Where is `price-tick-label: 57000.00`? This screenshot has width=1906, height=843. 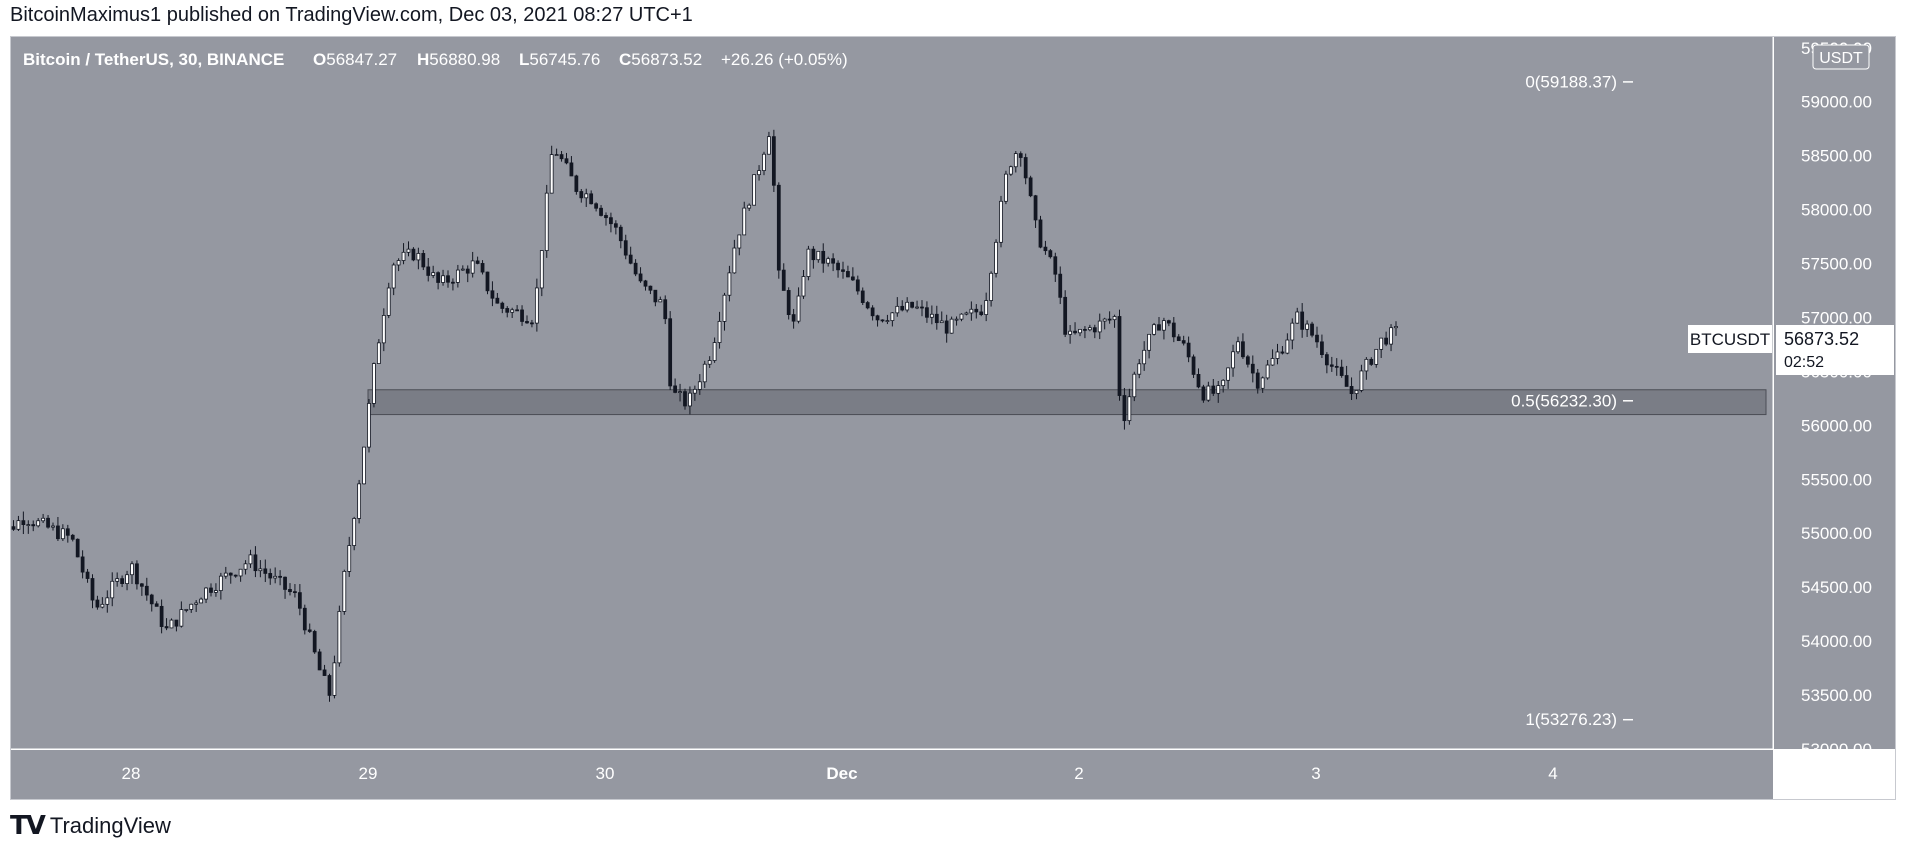 price-tick-label: 57000.00 is located at coordinates (1836, 317).